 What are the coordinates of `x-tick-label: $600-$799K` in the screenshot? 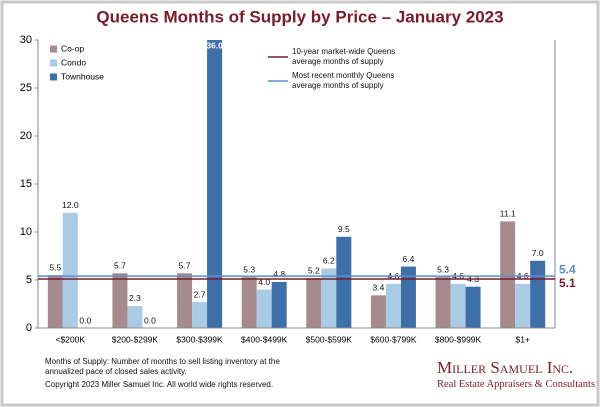 It's located at (393, 339).